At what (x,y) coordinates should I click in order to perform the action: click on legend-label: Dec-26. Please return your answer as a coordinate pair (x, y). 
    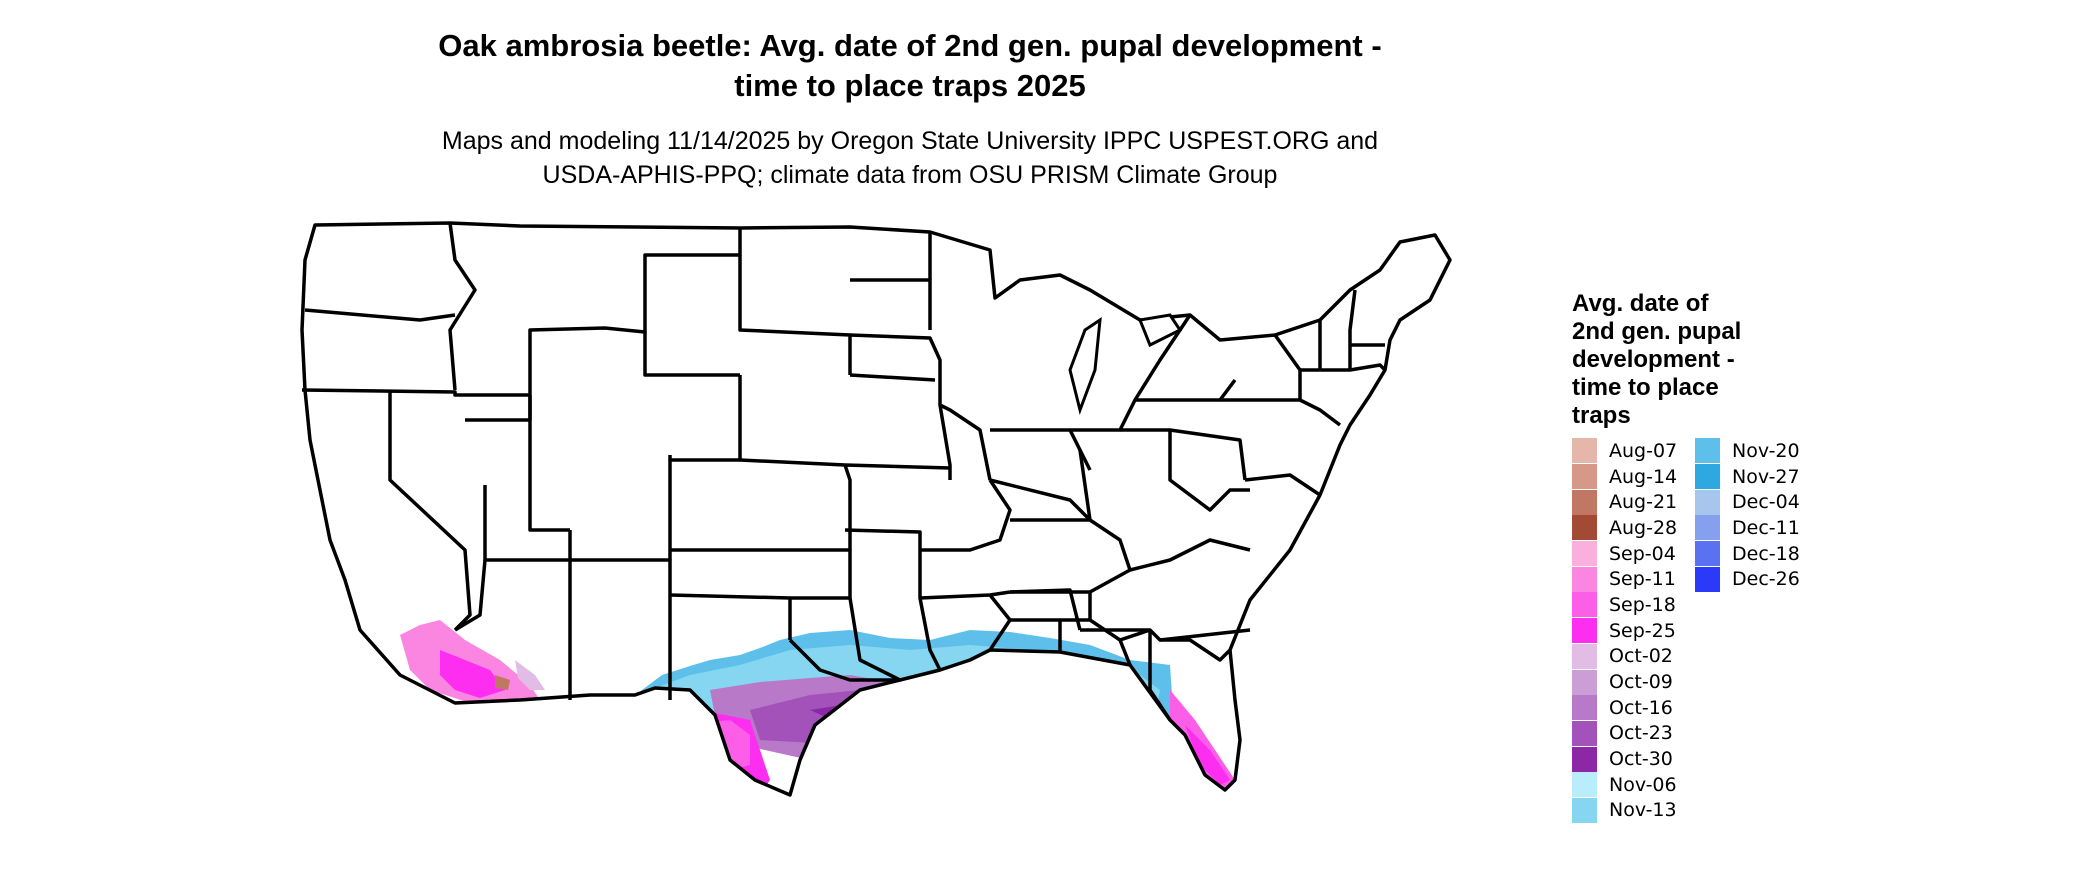
    Looking at the image, I should click on (1766, 579).